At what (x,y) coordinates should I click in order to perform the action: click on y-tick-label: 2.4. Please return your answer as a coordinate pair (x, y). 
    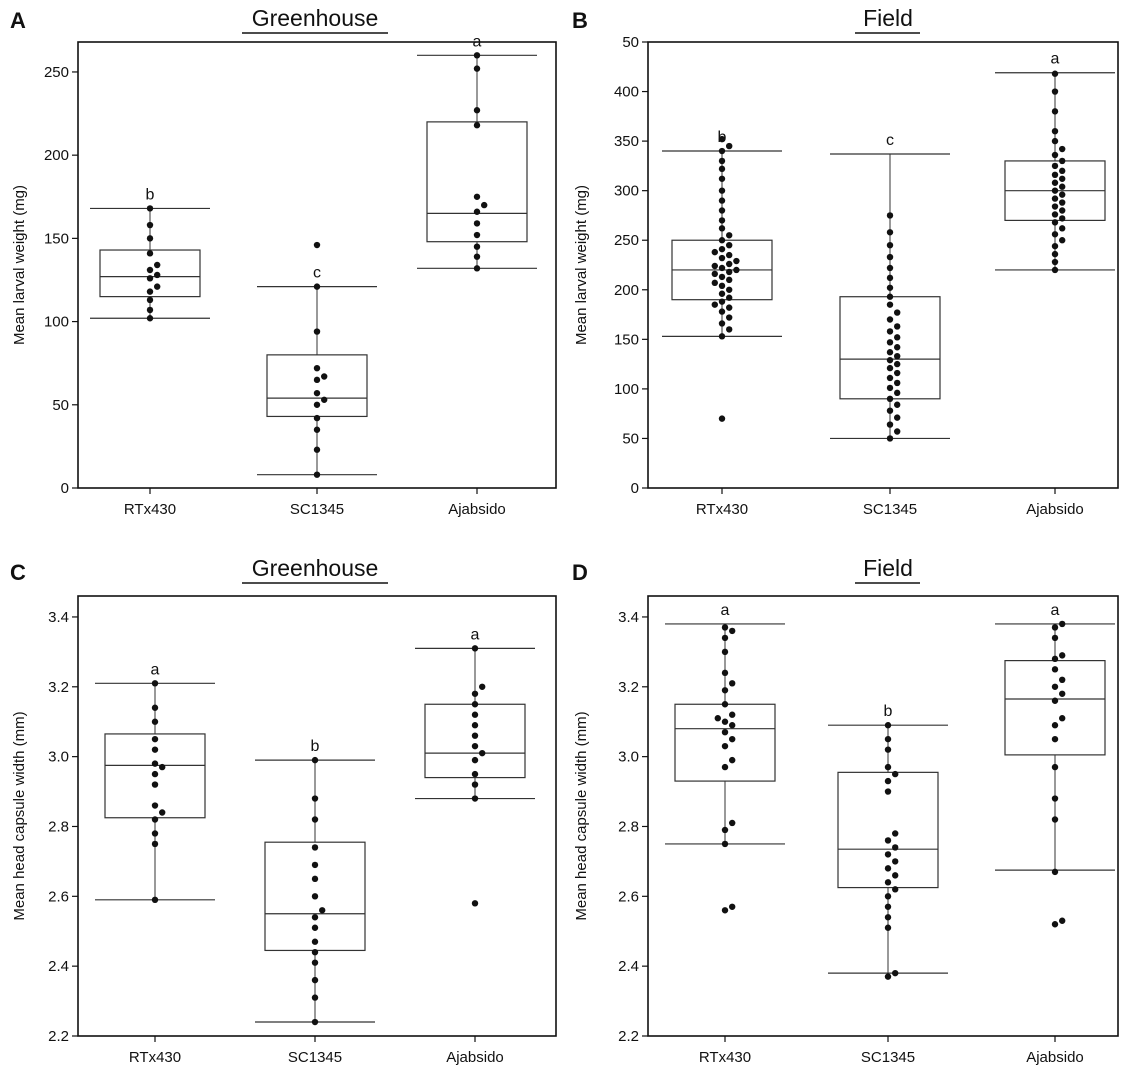
    Looking at the image, I should click on (58, 966).